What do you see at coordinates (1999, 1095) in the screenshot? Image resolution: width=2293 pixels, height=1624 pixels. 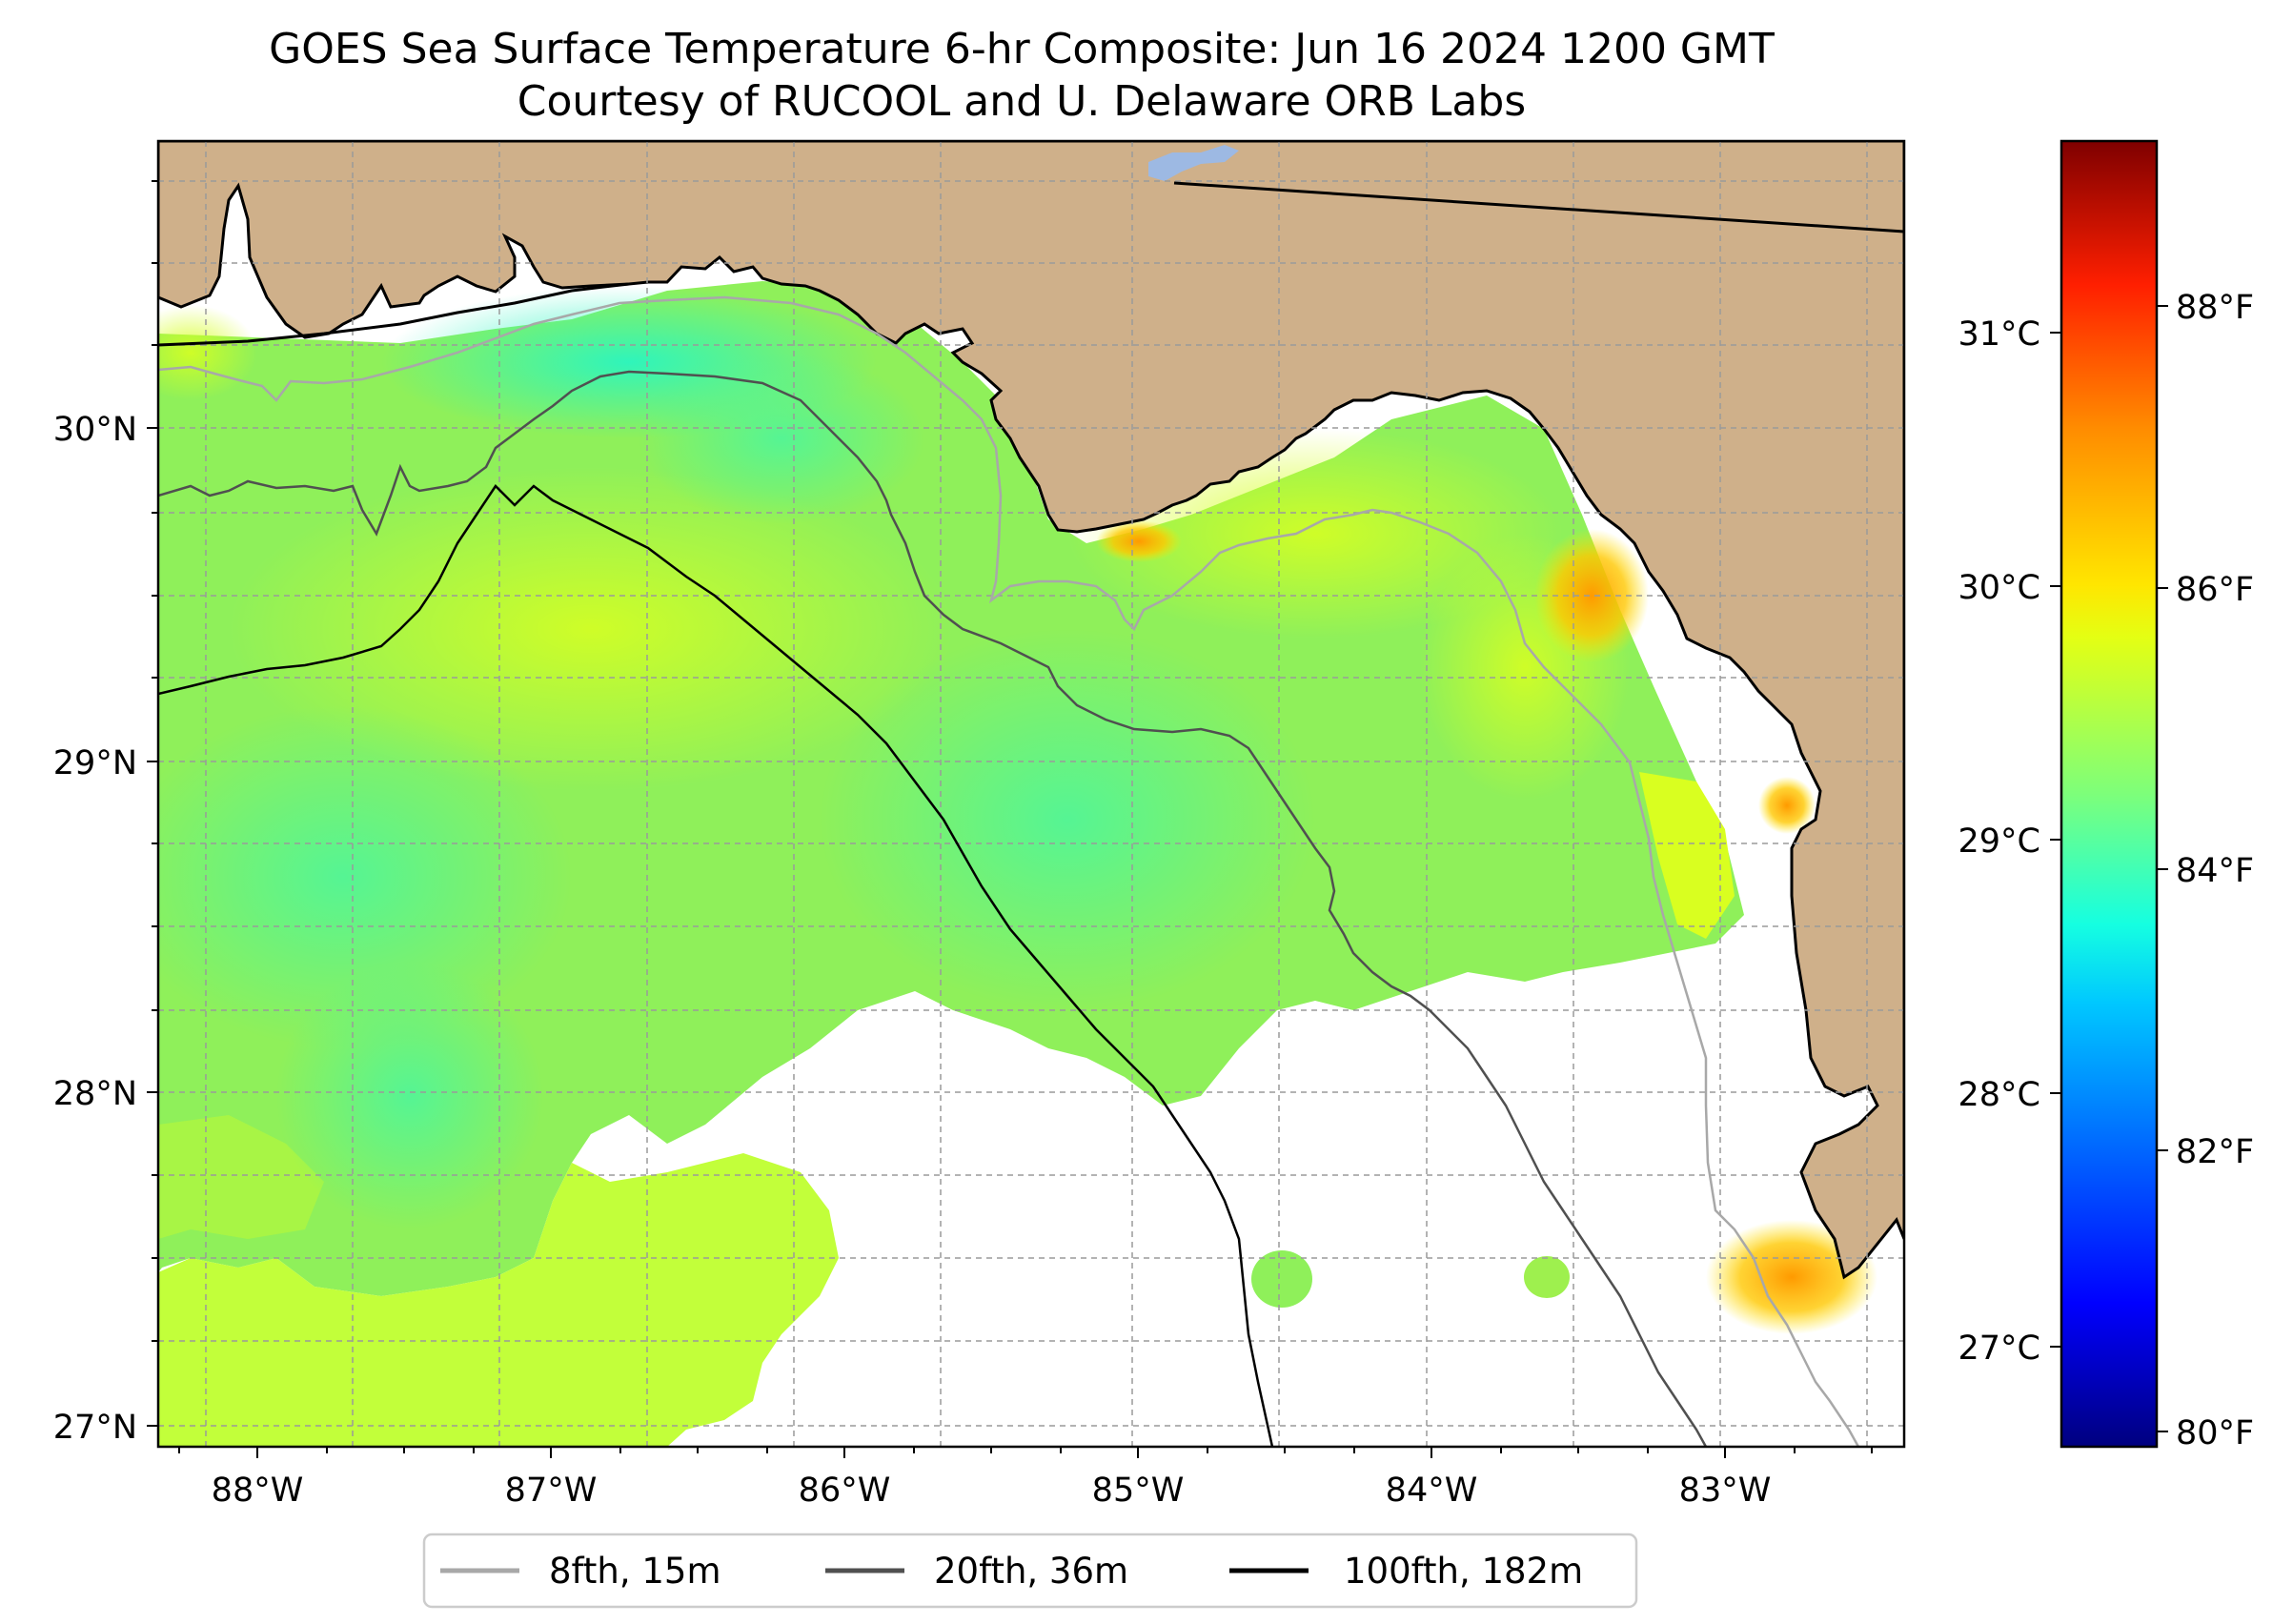 I see `colorbar-tick-c: 28°C` at bounding box center [1999, 1095].